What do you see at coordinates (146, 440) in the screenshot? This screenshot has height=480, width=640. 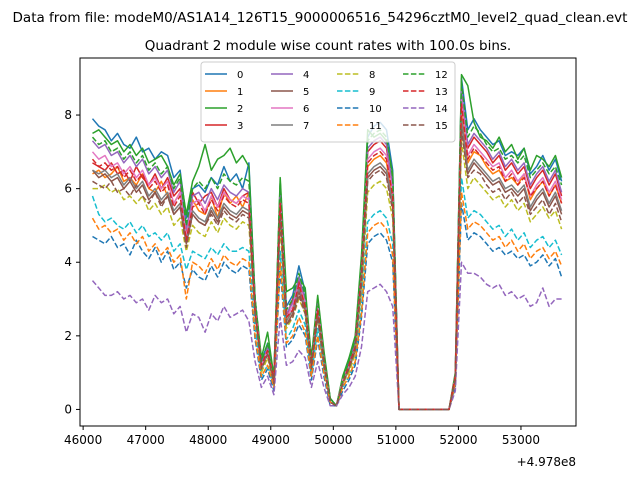 I see `x-tick-label: 47000` at bounding box center [146, 440].